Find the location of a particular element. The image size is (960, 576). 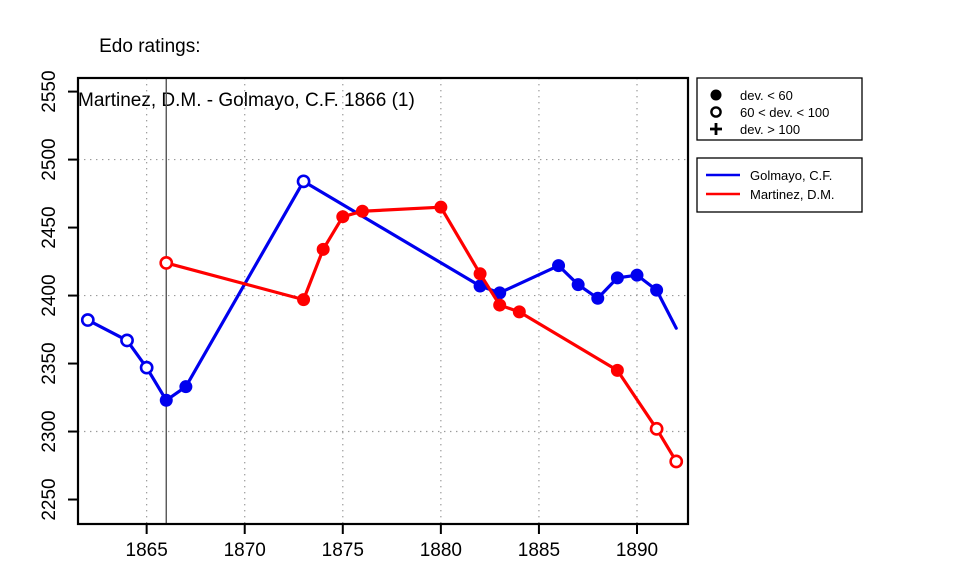

x-tick-label: 1890 is located at coordinates (637, 550).